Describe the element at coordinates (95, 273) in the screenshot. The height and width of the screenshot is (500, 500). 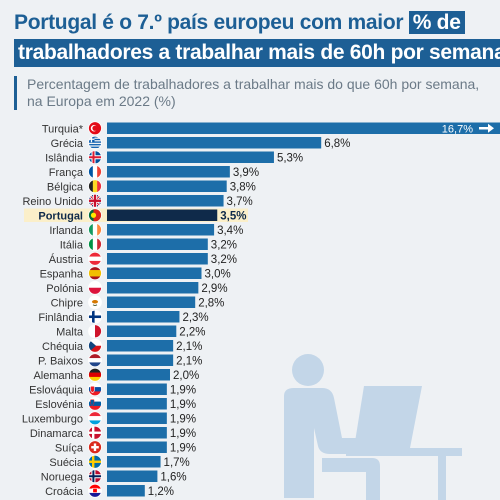
I see `flag-spain-icon` at that location.